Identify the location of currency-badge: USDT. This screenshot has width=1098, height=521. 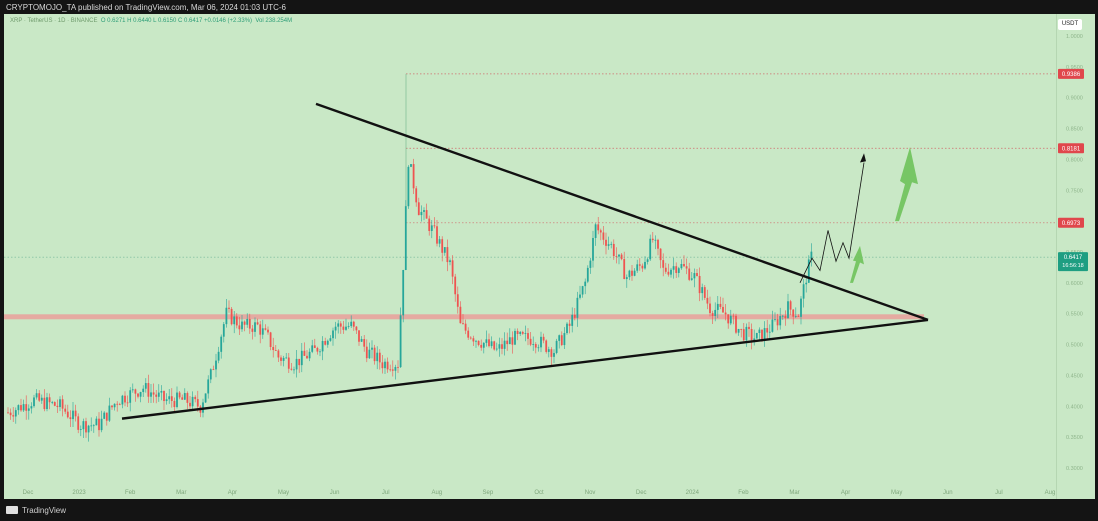
(1070, 24).